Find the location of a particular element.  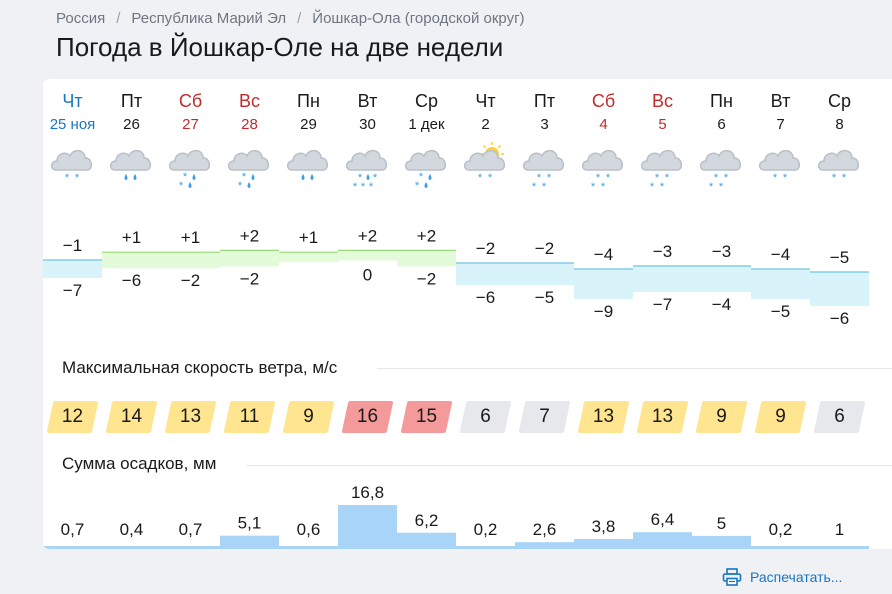

precipitation-title: Сумма осадков, мм is located at coordinates (139, 463).